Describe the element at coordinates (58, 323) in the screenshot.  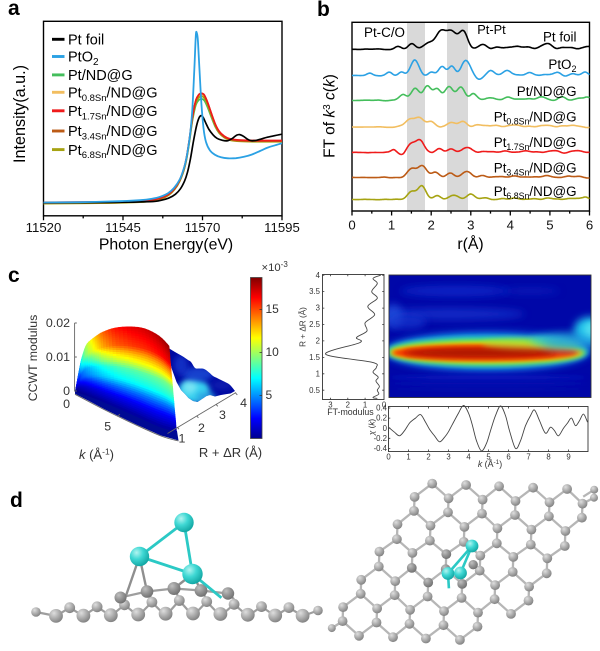
I see `svg-text: 0.02` at that location.